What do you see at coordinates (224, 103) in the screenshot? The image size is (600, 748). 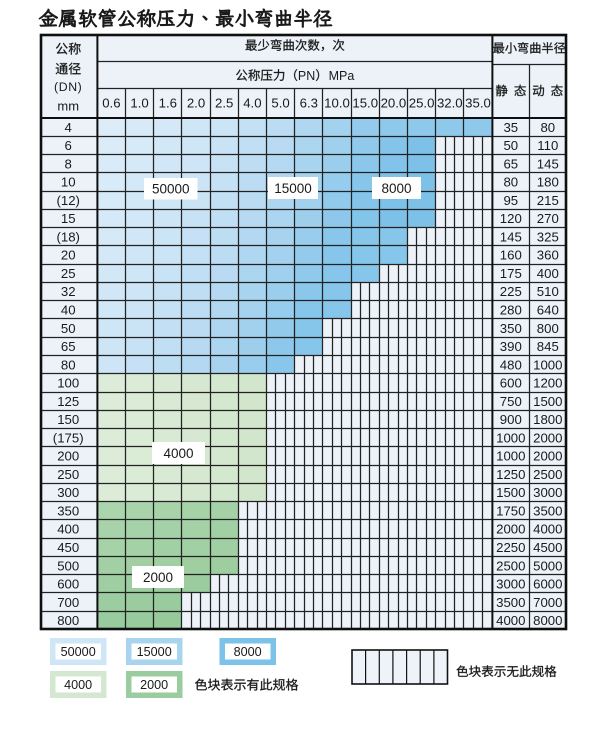 I see `svg-text: 2.5` at bounding box center [224, 103].